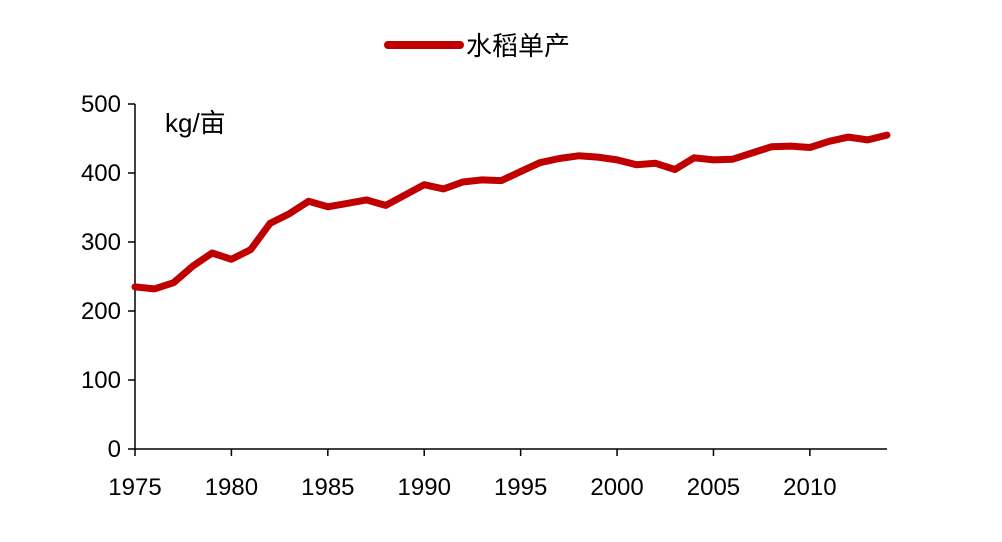 Image resolution: width=1002 pixels, height=542 pixels. What do you see at coordinates (518, 47) in the screenshot?
I see `legend-label: 水稻单产` at bounding box center [518, 47].